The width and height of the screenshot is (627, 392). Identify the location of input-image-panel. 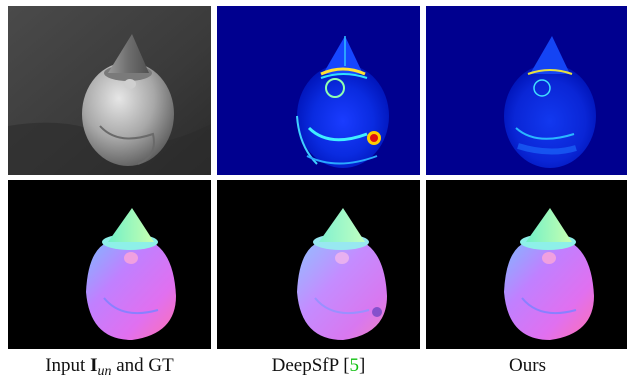
(109, 90).